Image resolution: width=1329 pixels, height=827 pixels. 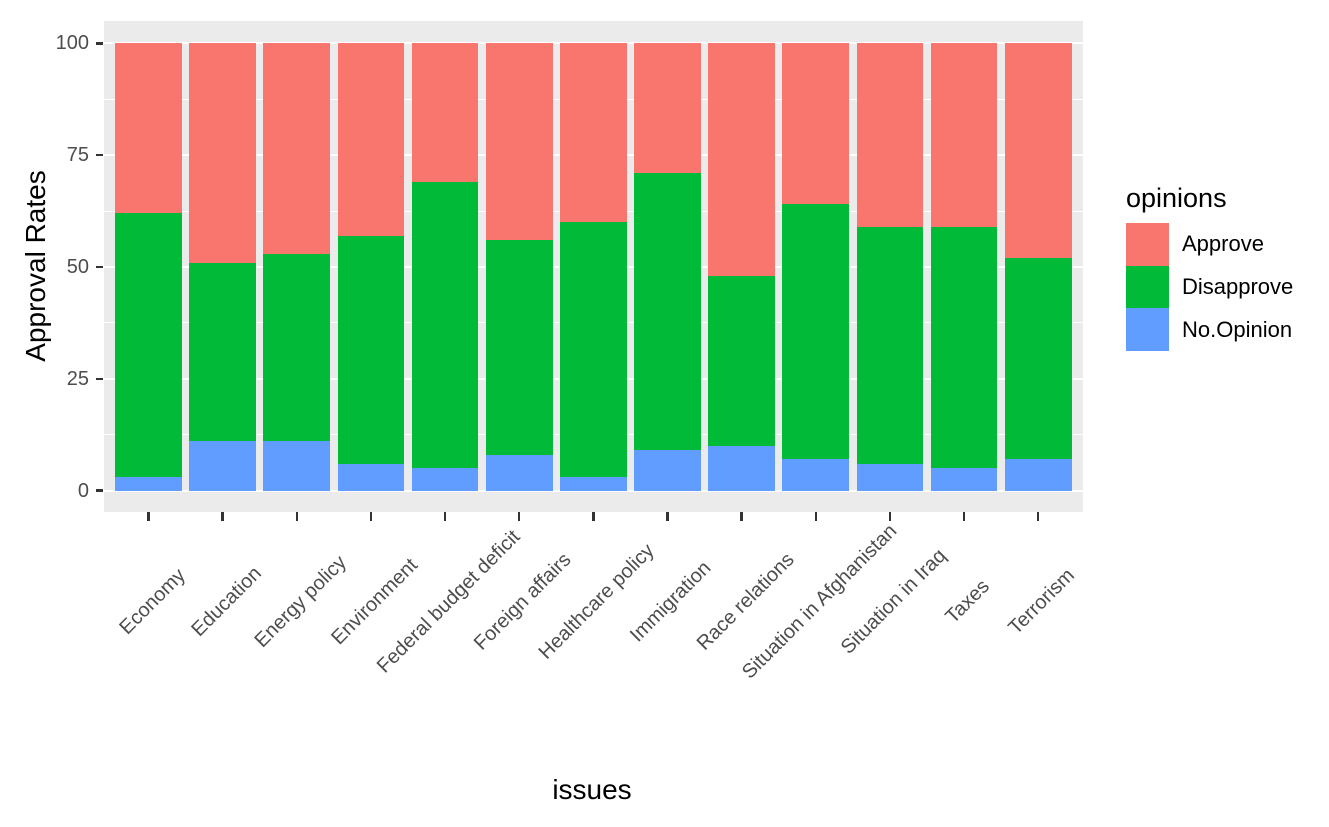 What do you see at coordinates (1042, 601) in the screenshot?
I see `x-axis-tick-label: Terrorism` at bounding box center [1042, 601].